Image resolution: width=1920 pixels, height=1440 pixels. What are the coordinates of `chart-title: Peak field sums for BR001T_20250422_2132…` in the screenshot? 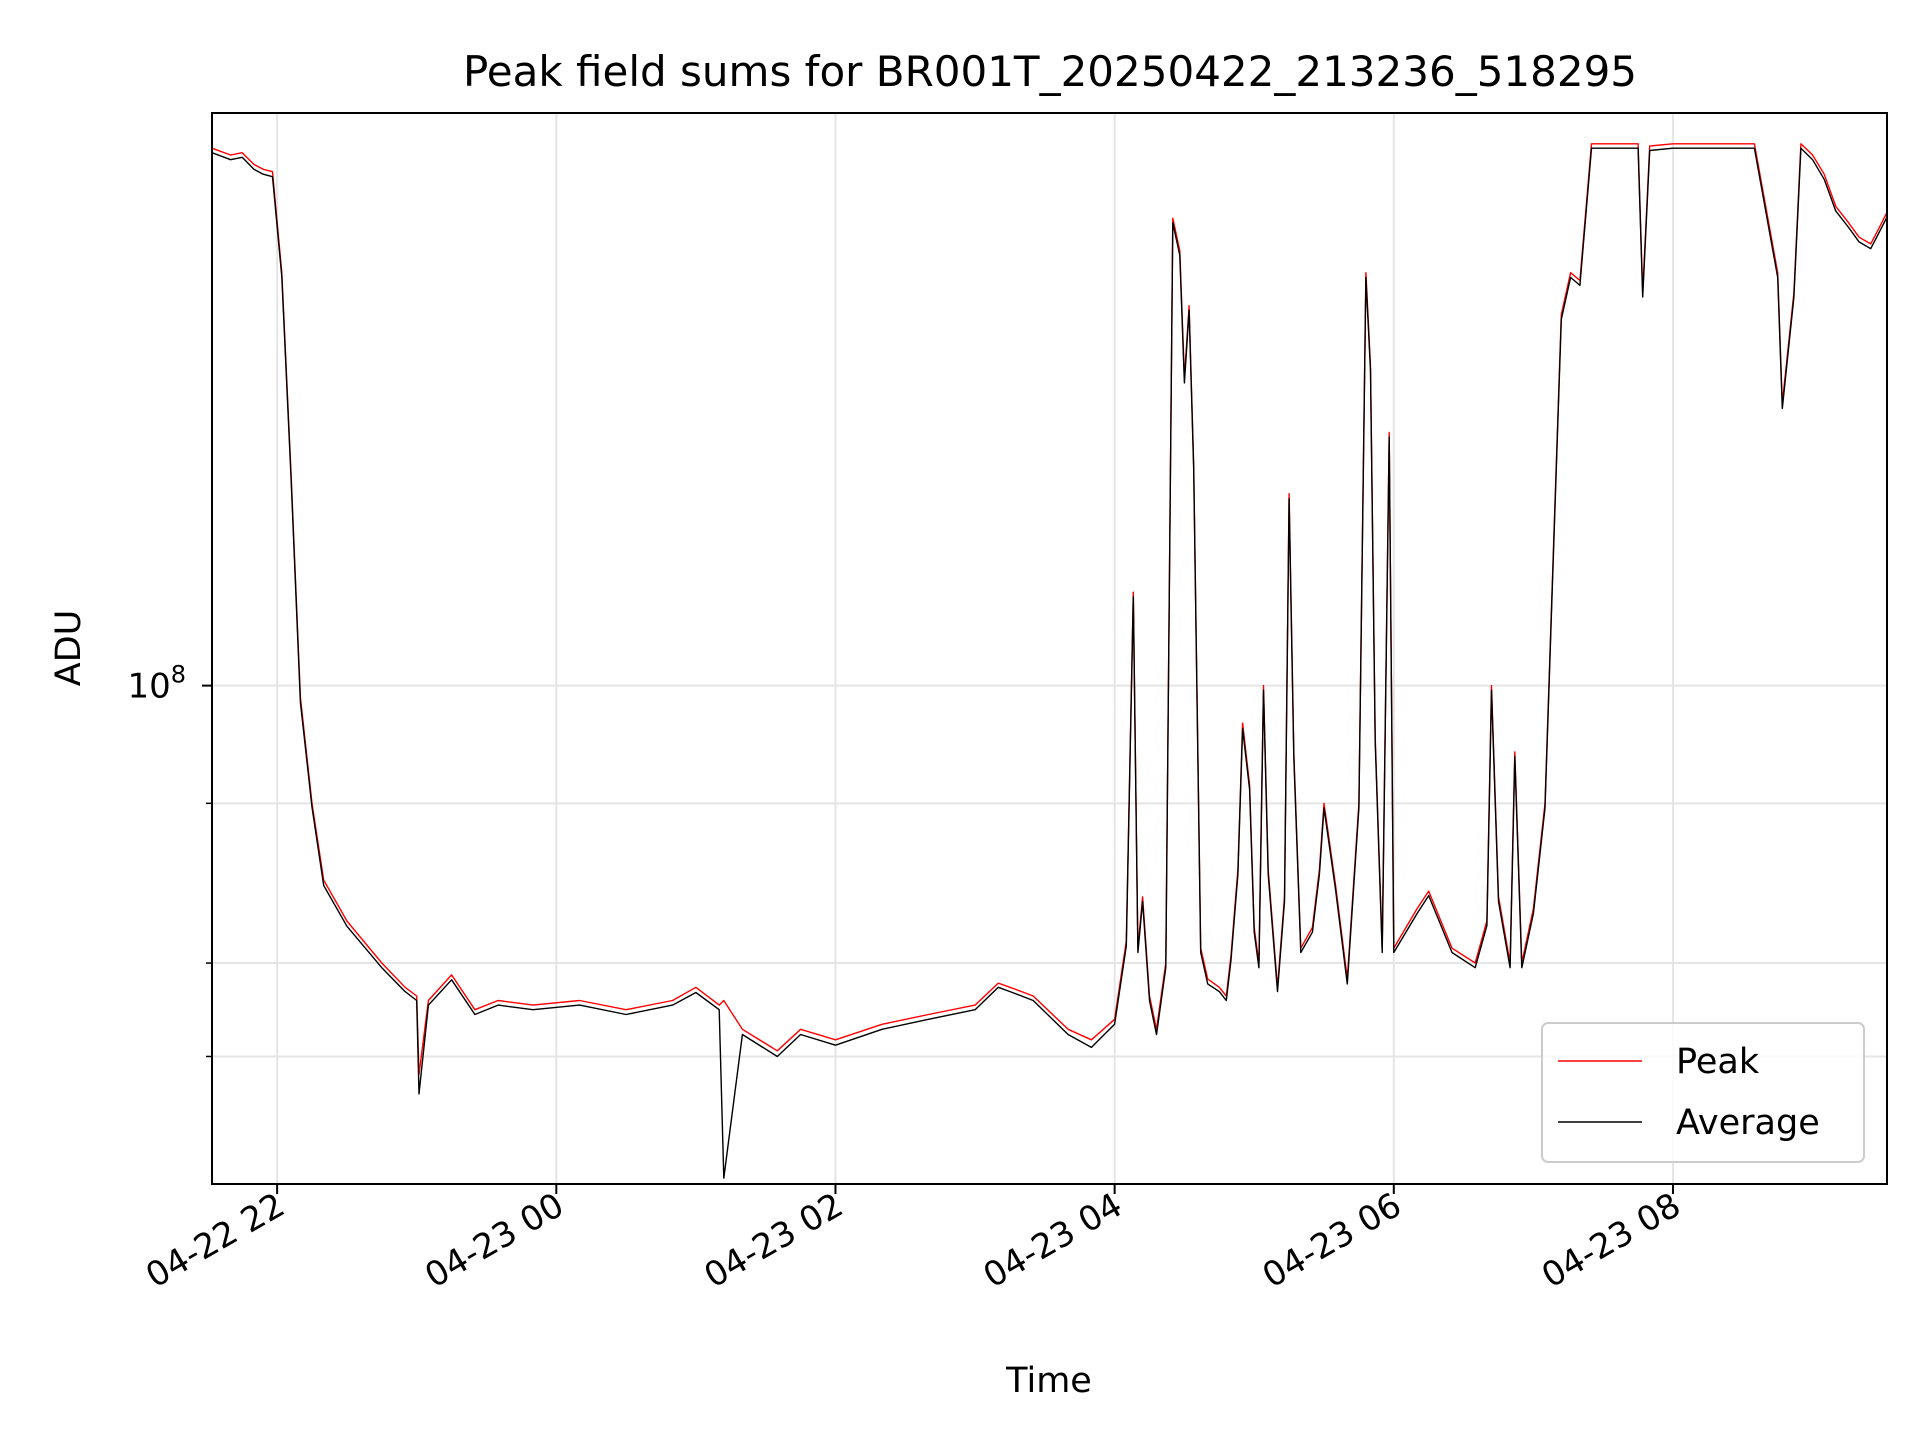 It's located at (1050, 71).